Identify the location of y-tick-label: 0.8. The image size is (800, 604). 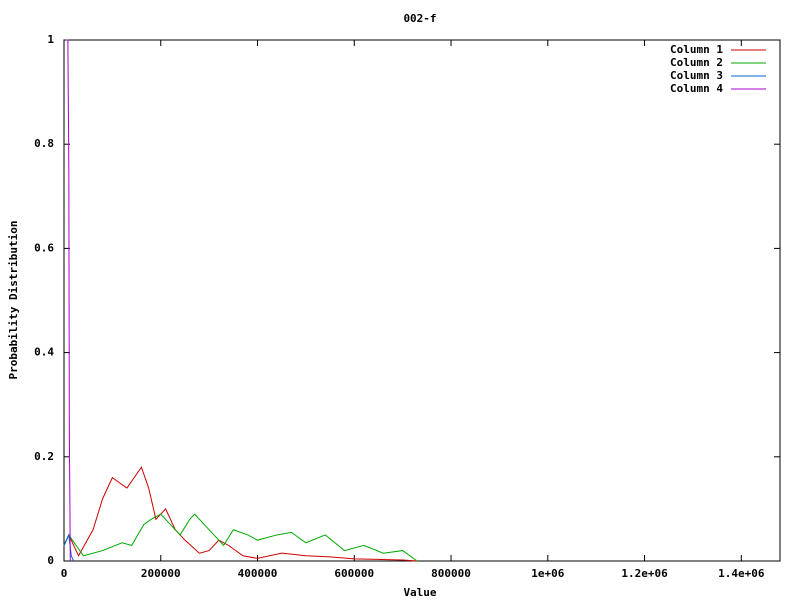
(44, 143).